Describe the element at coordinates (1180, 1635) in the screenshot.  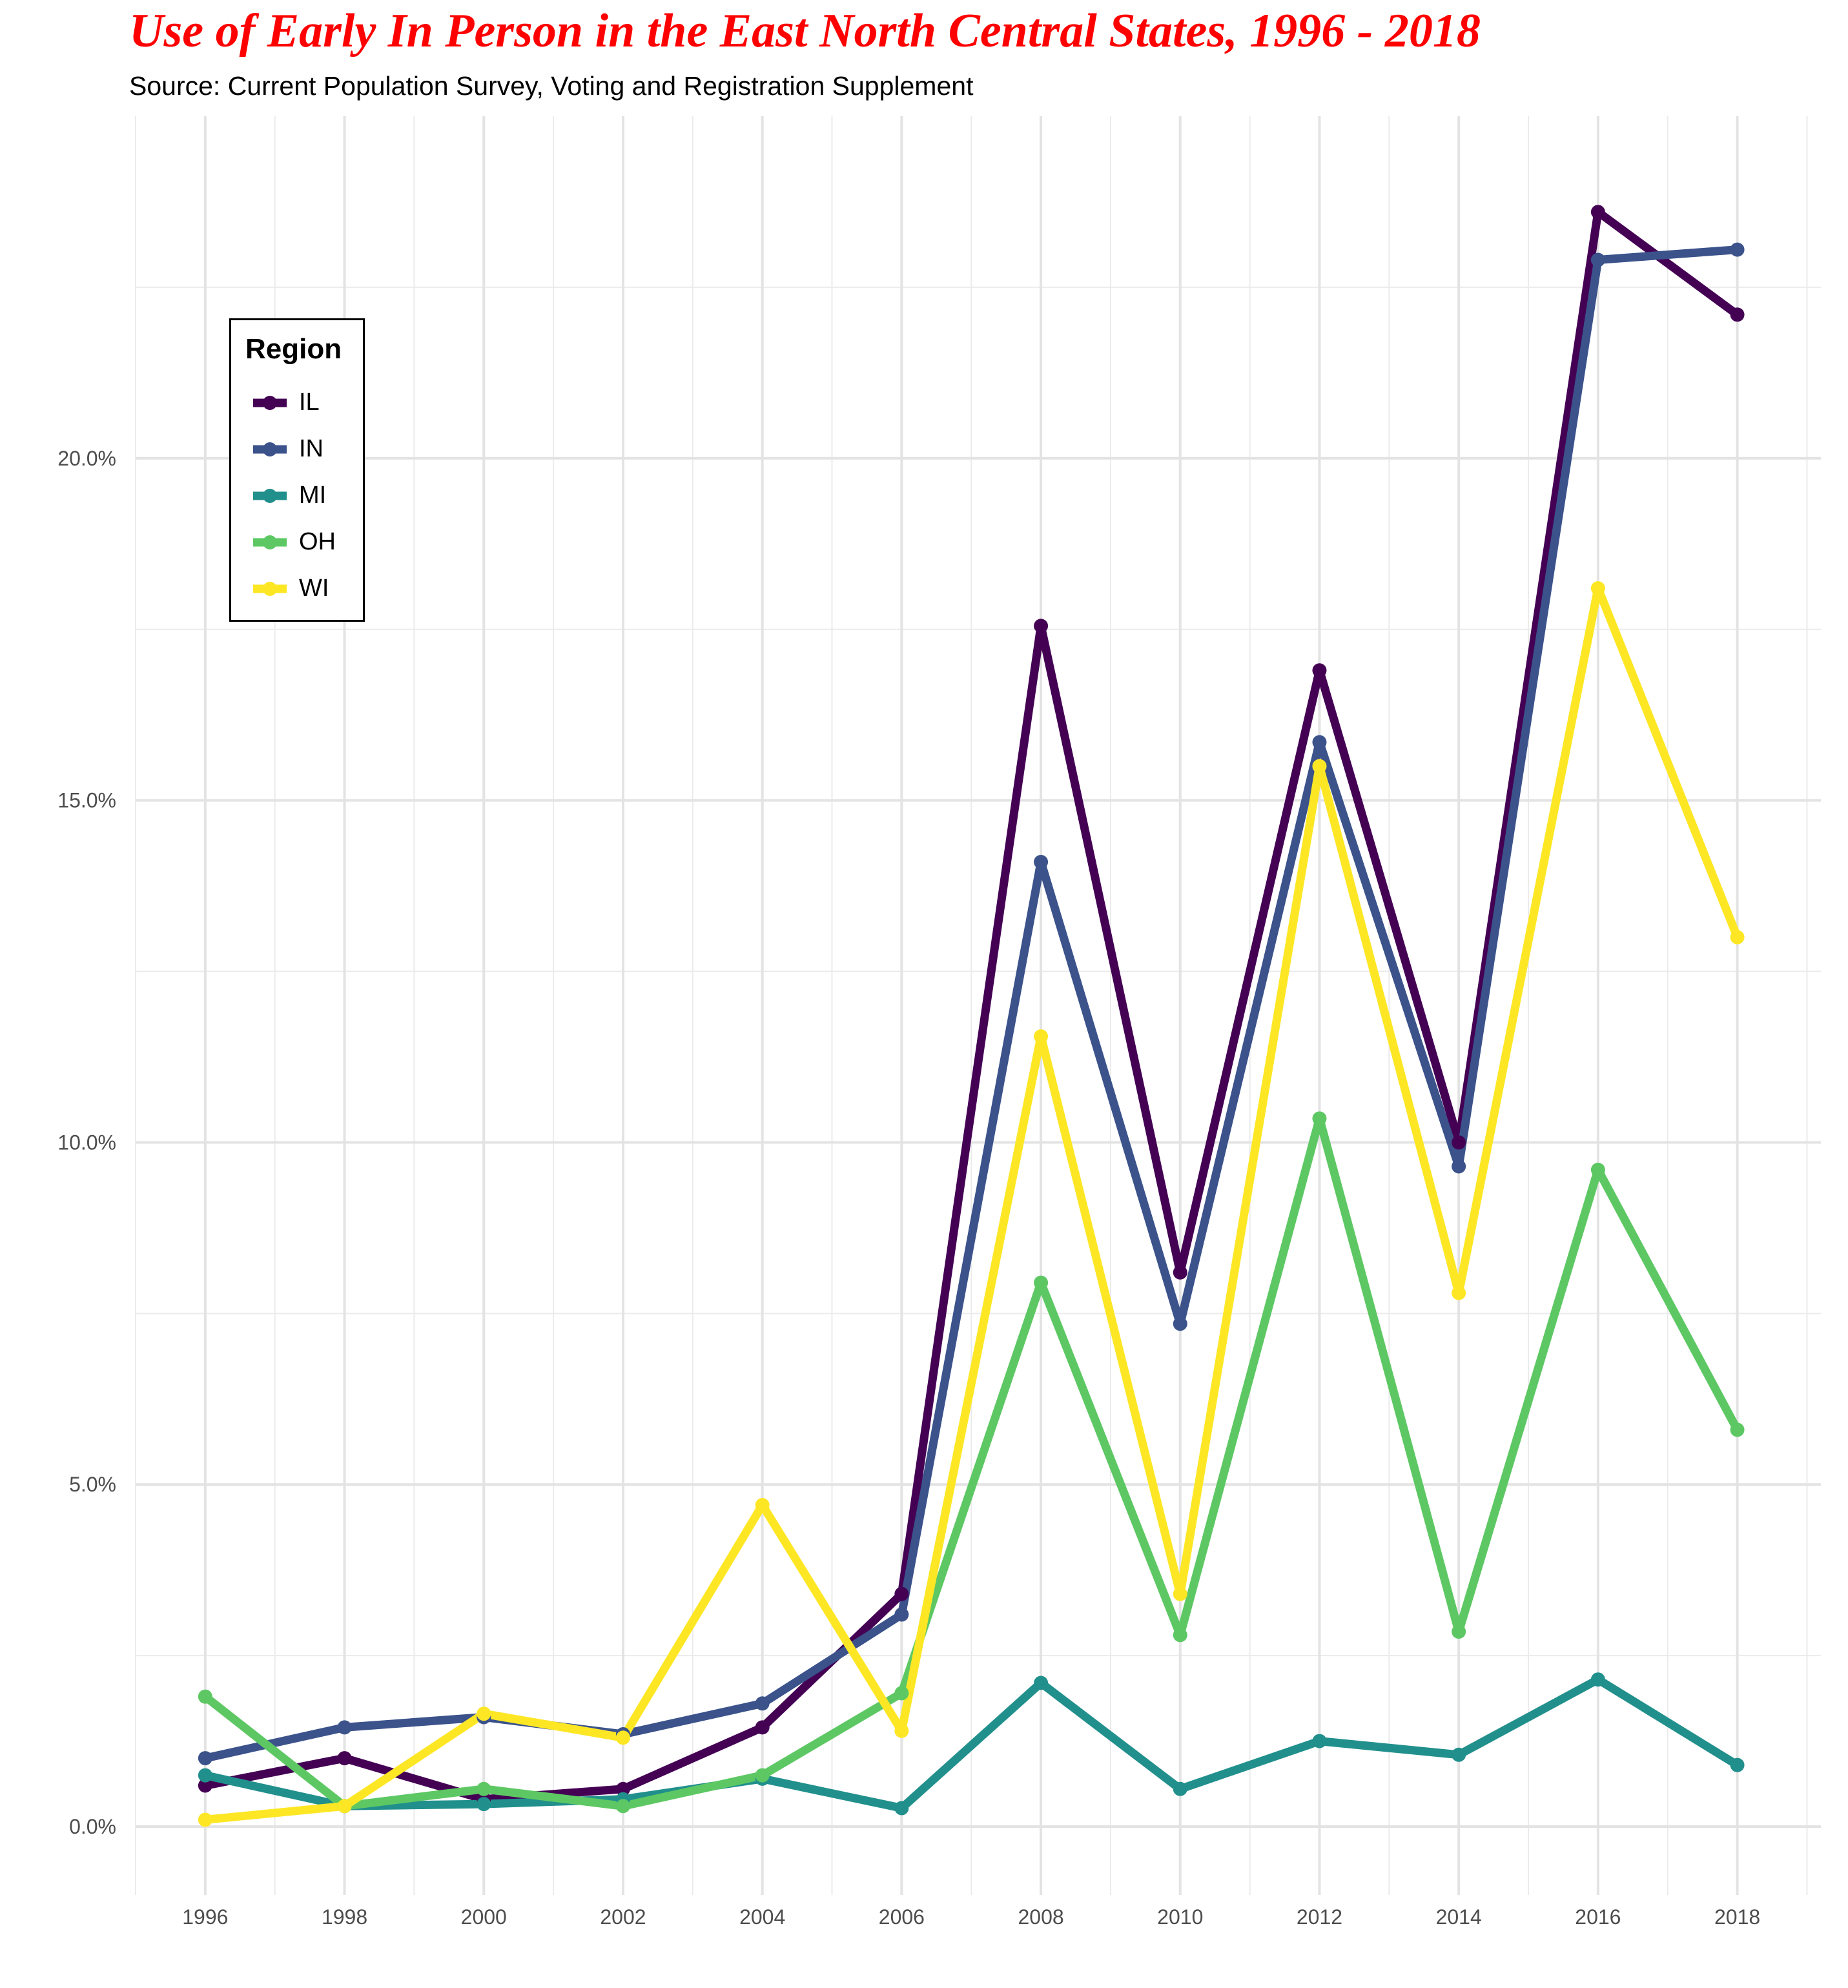
I see `data-point-oh-2010` at that location.